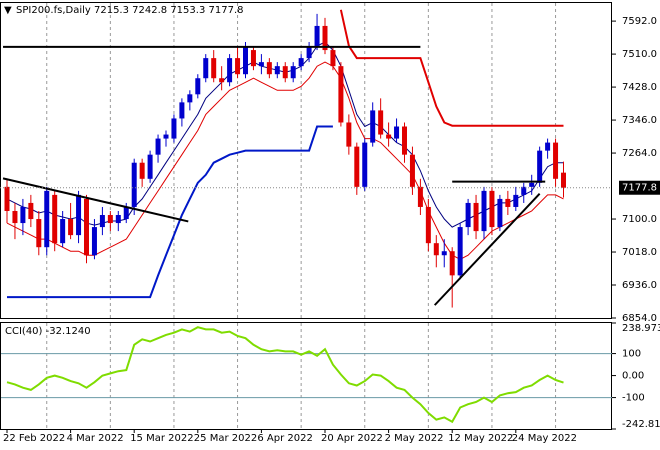 The image size is (660, 450). What do you see at coordinates (451, 68) in the screenshot?
I see `overlay-line` at bounding box center [451, 68].